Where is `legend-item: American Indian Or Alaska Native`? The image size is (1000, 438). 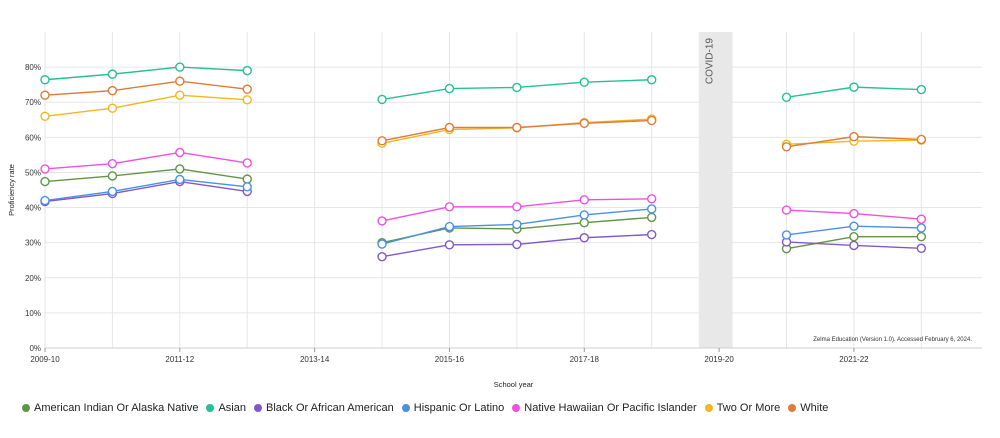
legend-item: American Indian Or Alaska Native is located at coordinates (110, 408).